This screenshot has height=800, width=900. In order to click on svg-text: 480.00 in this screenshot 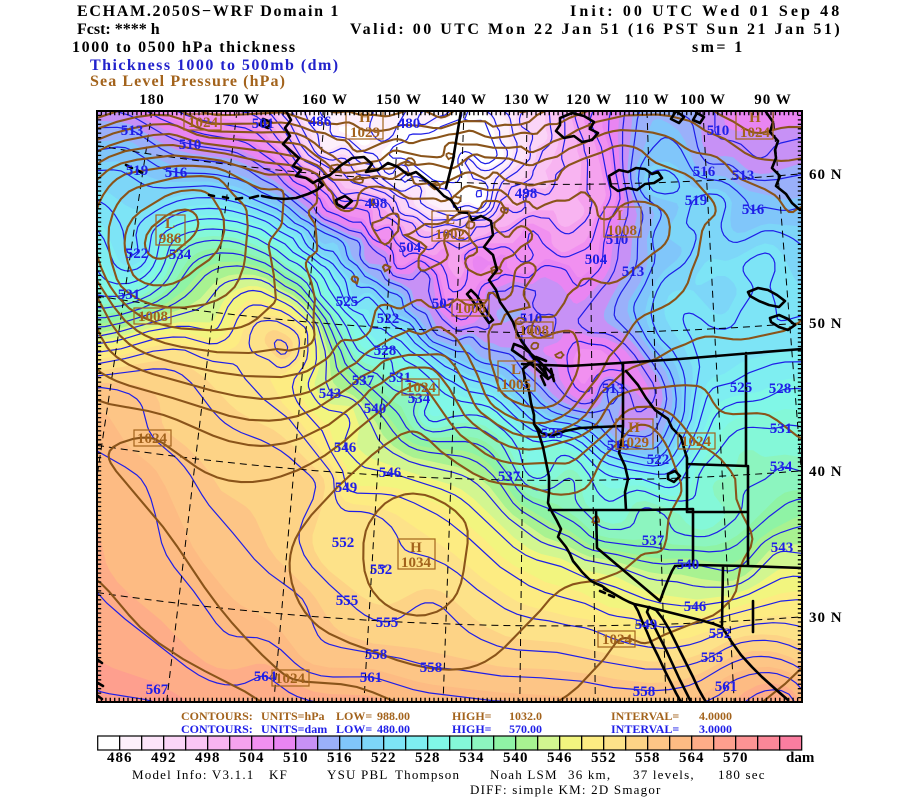, I will do `click(393, 729)`.